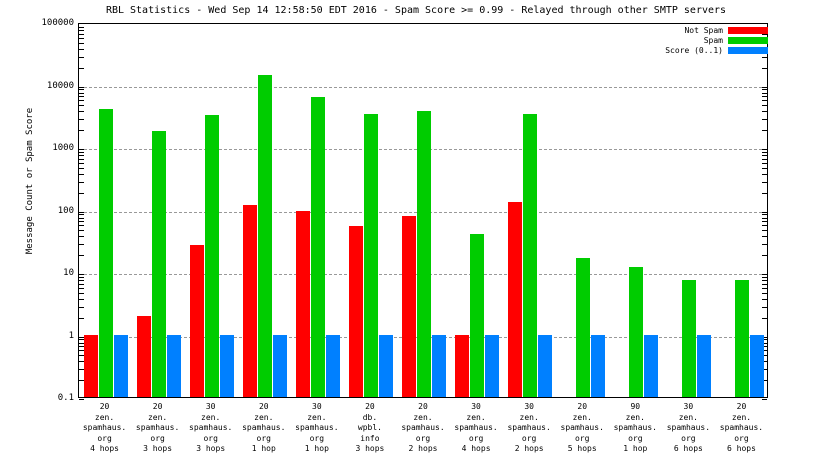  What do you see at coordinates (68, 273) in the screenshot?
I see `y-axis-tick-label: 10` at bounding box center [68, 273].